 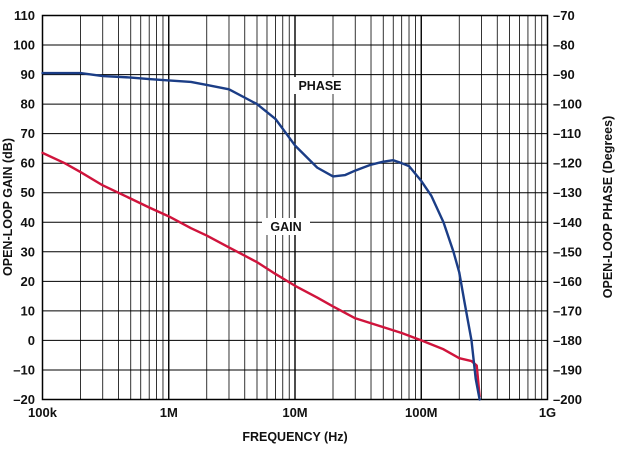 I want to click on y2-tick-label: –130, so click(x=567, y=192).